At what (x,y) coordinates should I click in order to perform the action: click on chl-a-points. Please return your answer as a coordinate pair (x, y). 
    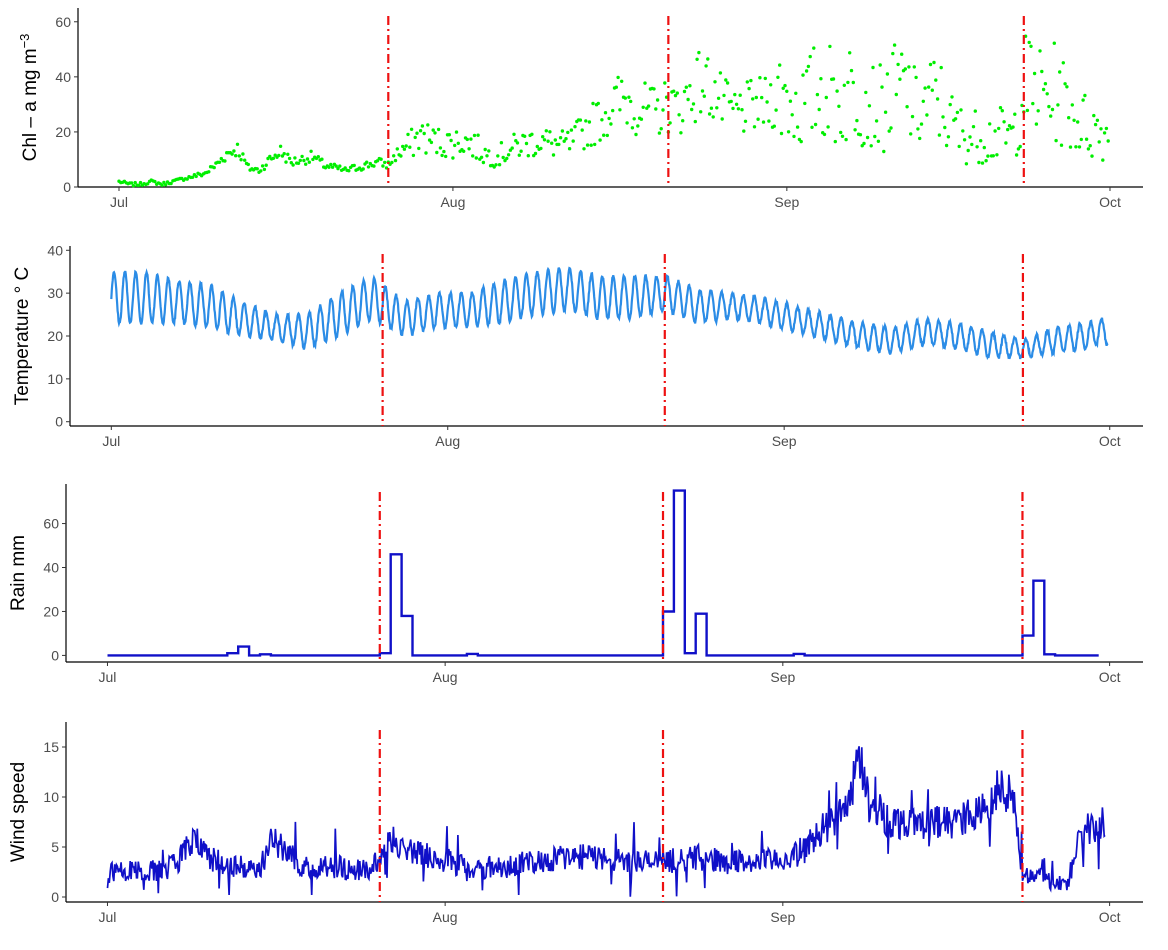
    Looking at the image, I should click on (613, 111).